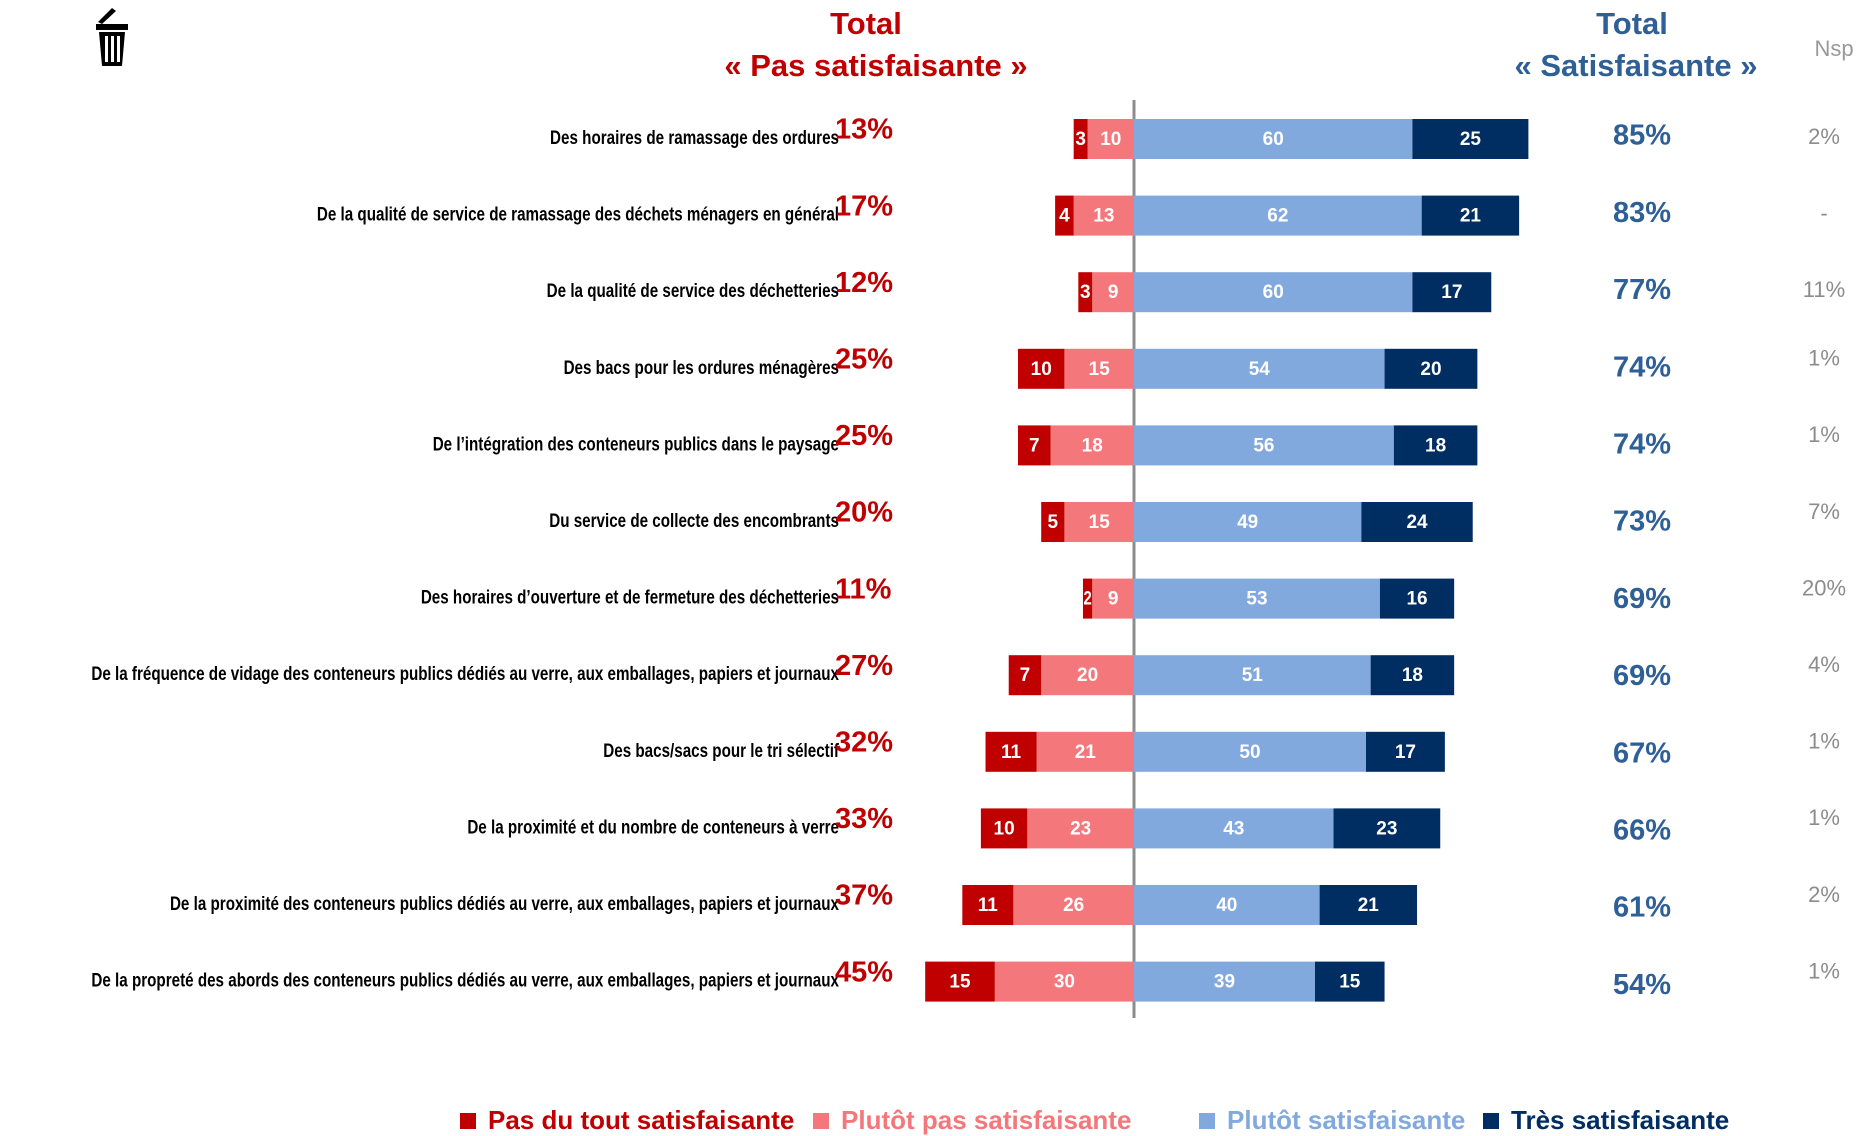 Image resolution: width=1858 pixels, height=1136 pixels. What do you see at coordinates (1642, 522) in the screenshot?
I see `total-positive: 73%` at bounding box center [1642, 522].